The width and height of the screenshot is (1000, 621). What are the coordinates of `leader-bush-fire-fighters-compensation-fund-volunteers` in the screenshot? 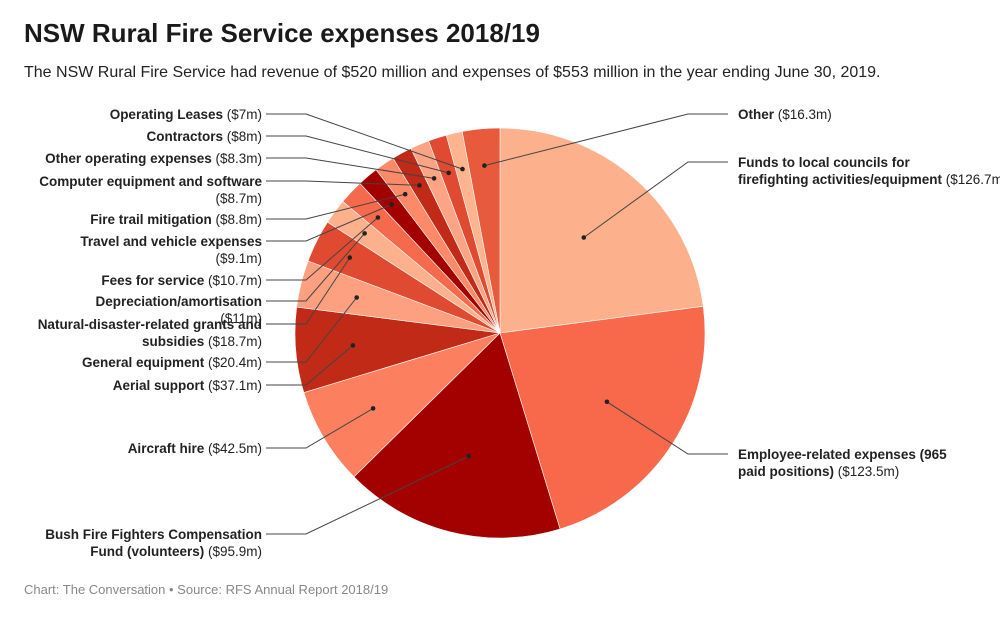 It's located at (368, 495).